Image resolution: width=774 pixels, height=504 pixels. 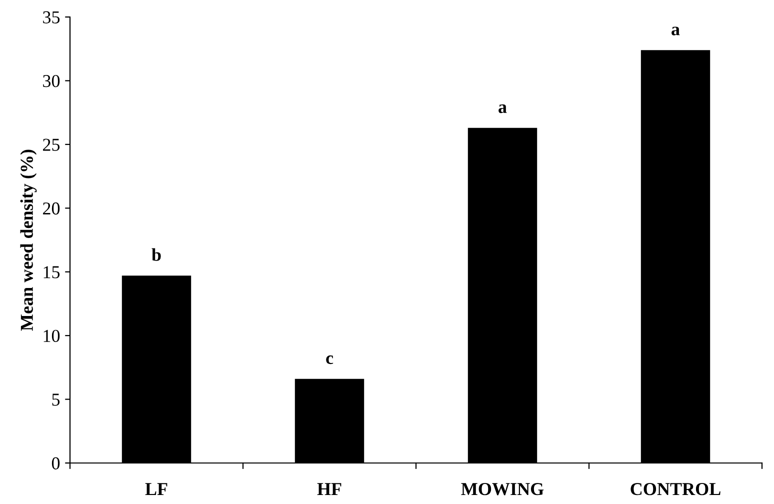 I want to click on x-tick-label: MOWING, so click(x=502, y=489).